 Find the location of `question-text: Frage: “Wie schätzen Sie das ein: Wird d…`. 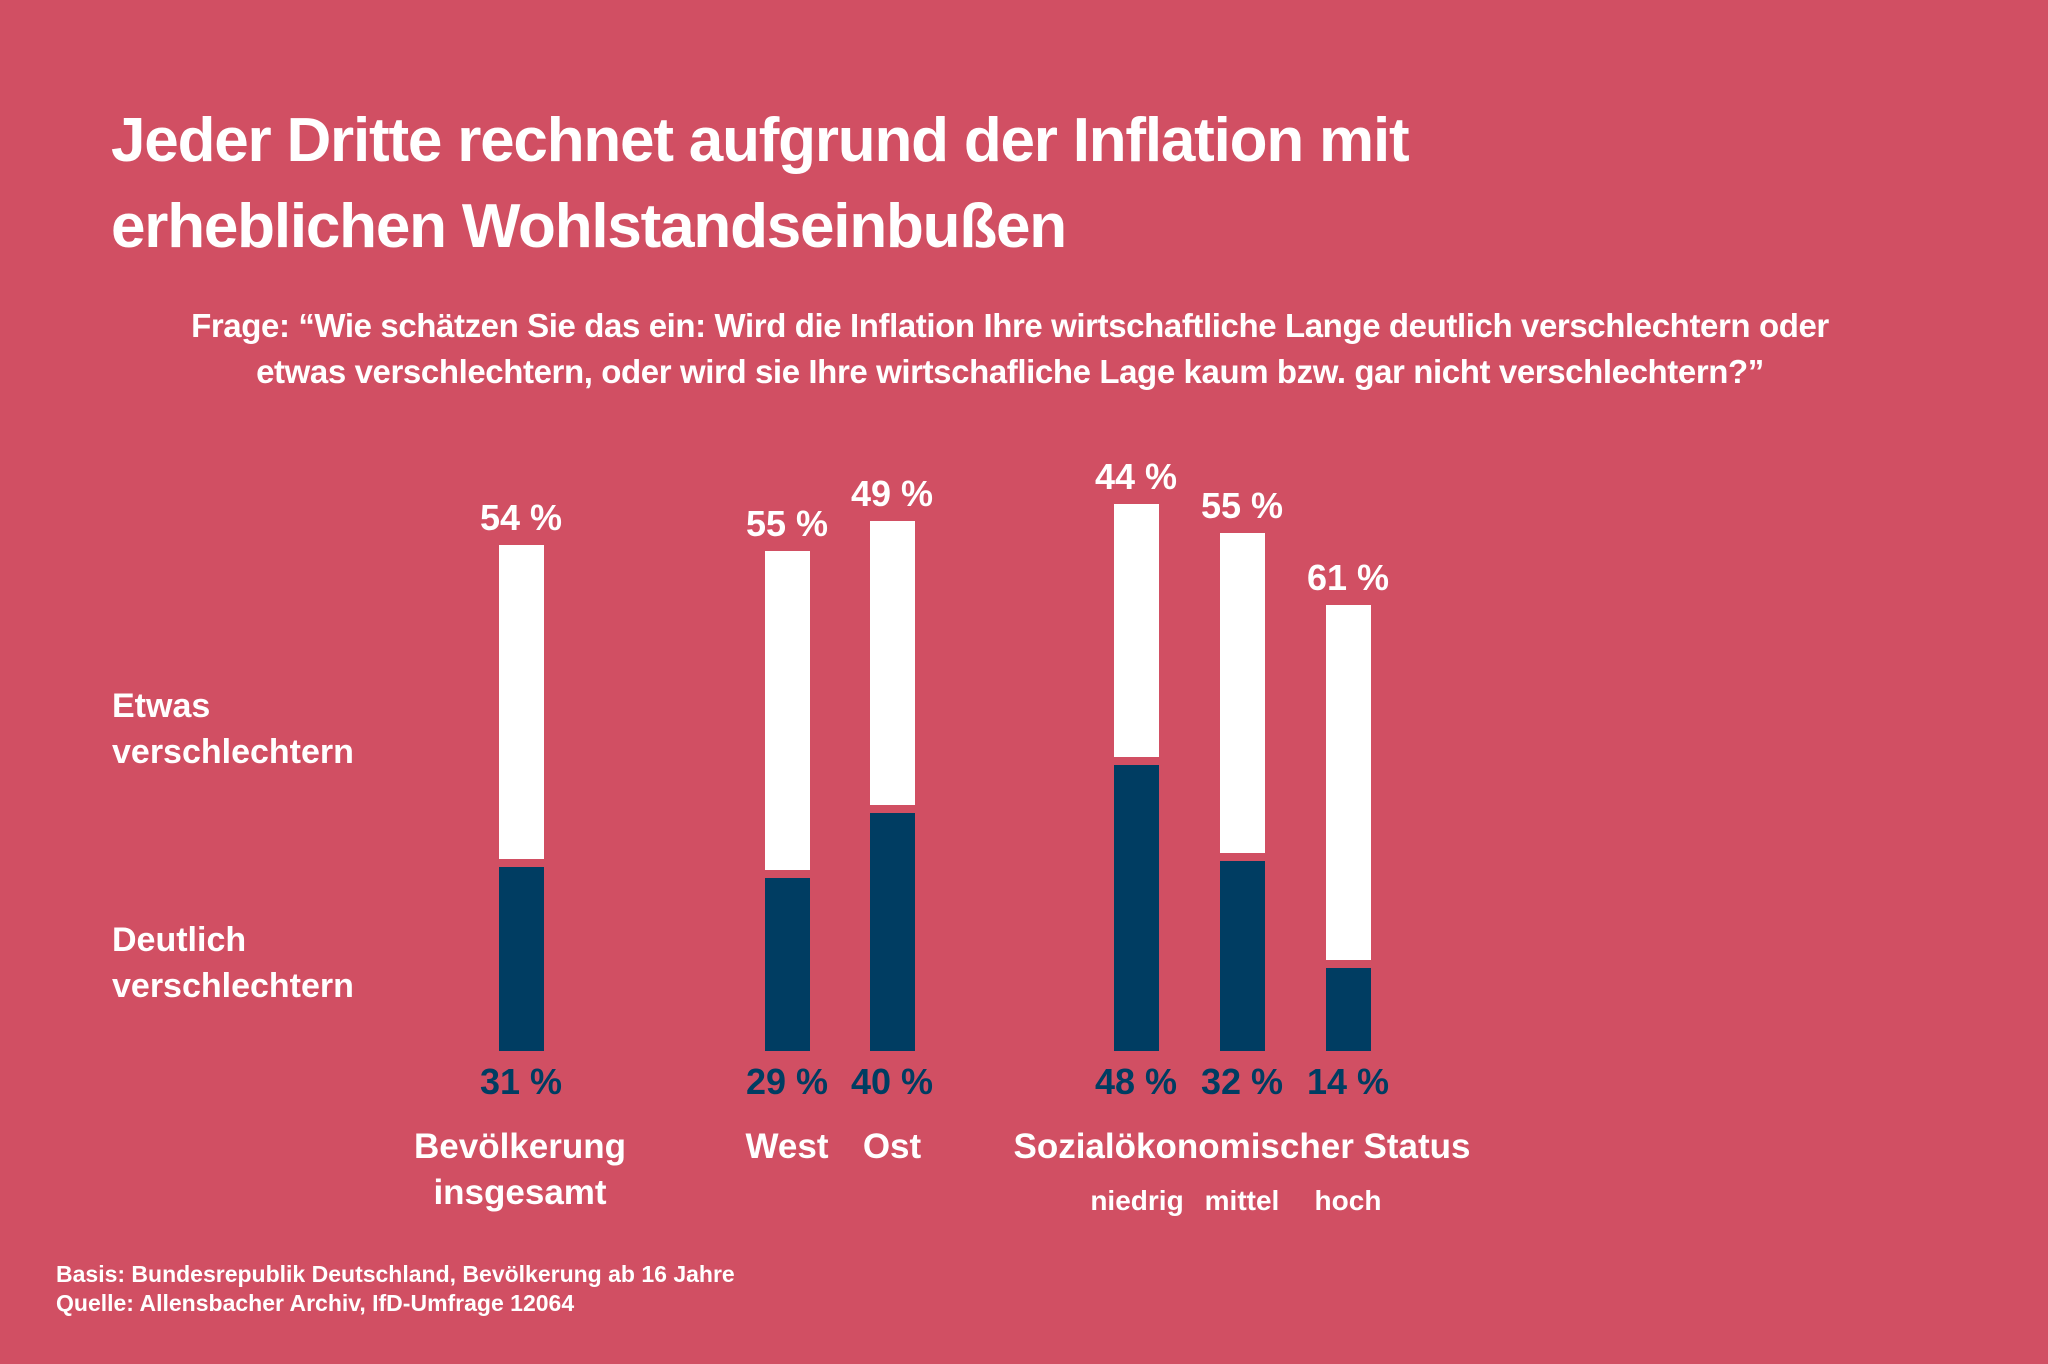

question-text: Frage: “Wie schätzen Sie das ein: Wird d… is located at coordinates (1010, 349).